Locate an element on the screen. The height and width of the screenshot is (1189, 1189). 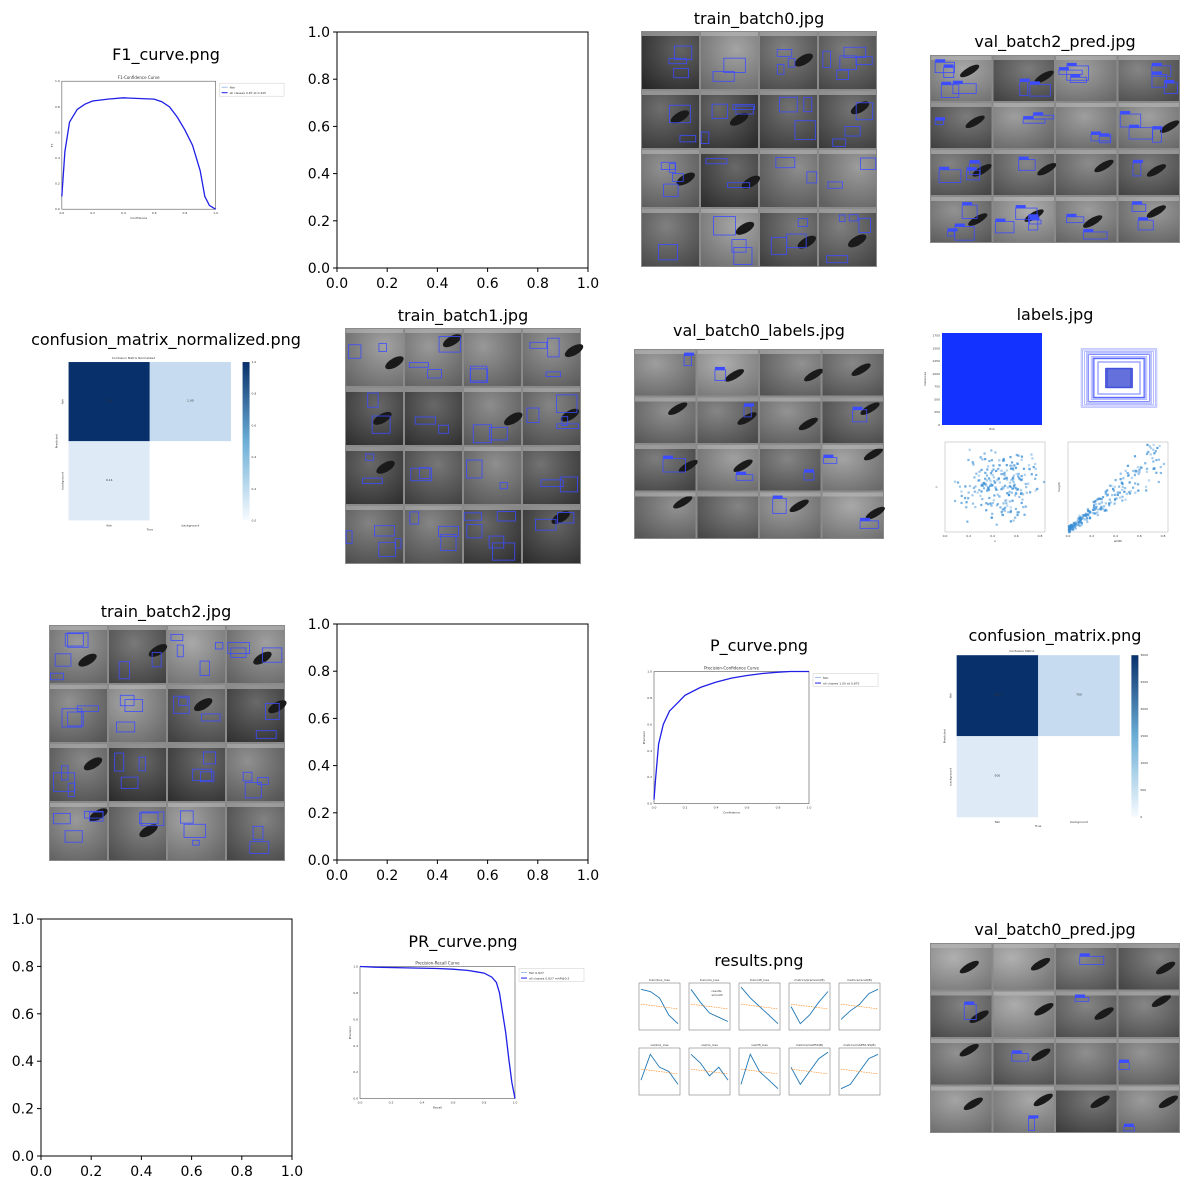
inner-x-tick: 1.0 is located at coordinates (515, 1103).